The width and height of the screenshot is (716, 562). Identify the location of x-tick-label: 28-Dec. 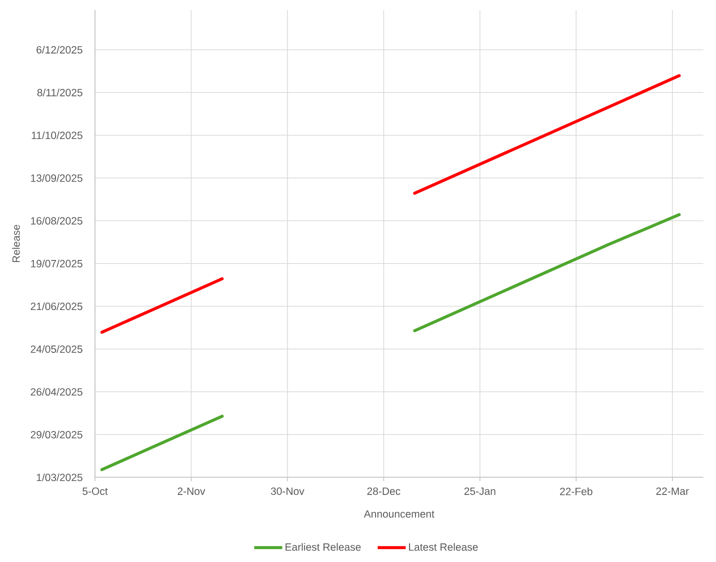
(383, 491).